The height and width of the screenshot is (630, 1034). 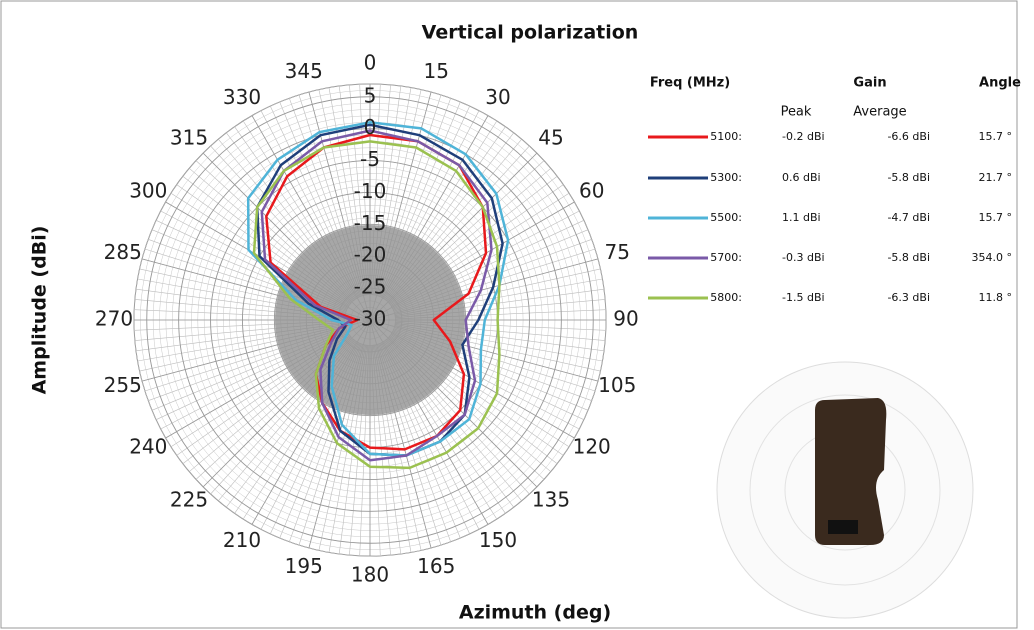 What do you see at coordinates (436, 566) in the screenshot?
I see `theta-tick-label: 165` at bounding box center [436, 566].